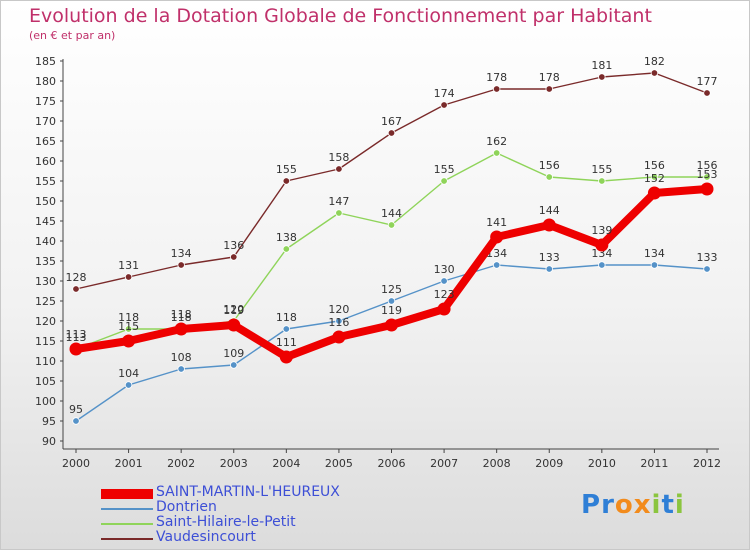  I want to click on logo-letter: r, so click(608, 505).